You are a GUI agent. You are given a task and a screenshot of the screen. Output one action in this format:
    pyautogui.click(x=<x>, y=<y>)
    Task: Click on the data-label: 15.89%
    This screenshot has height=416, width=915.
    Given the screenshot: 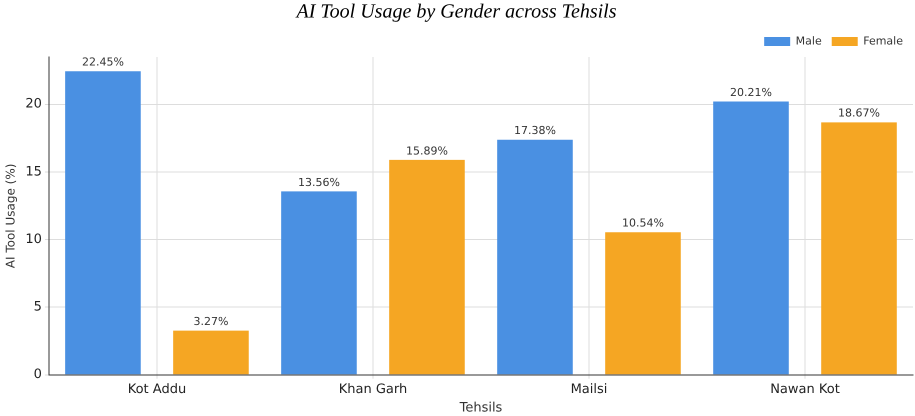 What is the action you would take?
    pyautogui.click(x=427, y=151)
    